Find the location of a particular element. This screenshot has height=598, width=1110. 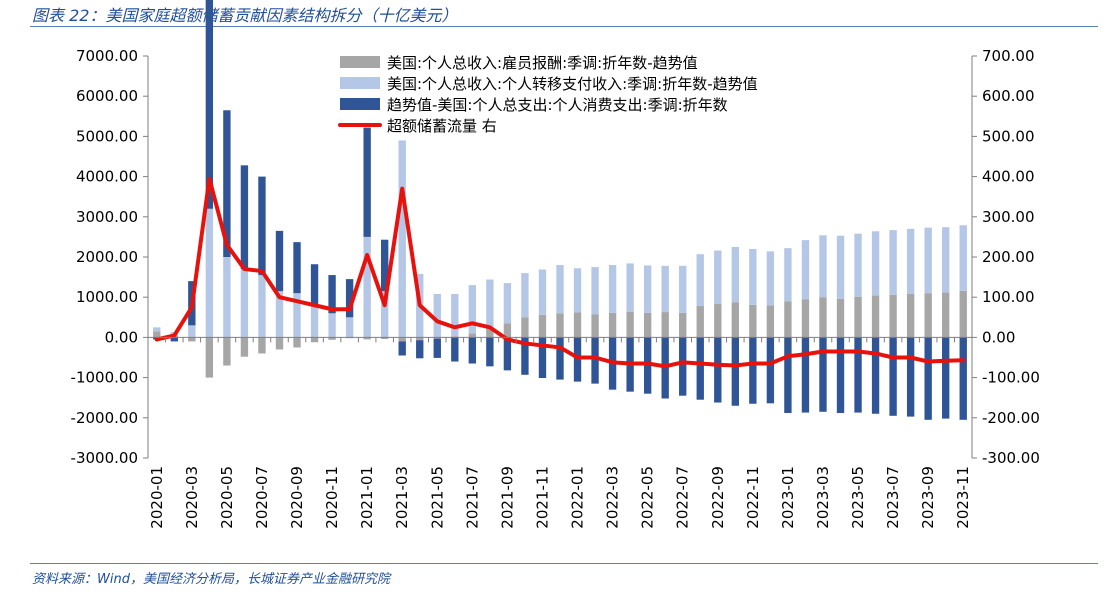

x-tick-label: 2021-07 is located at coordinates (472, 497).